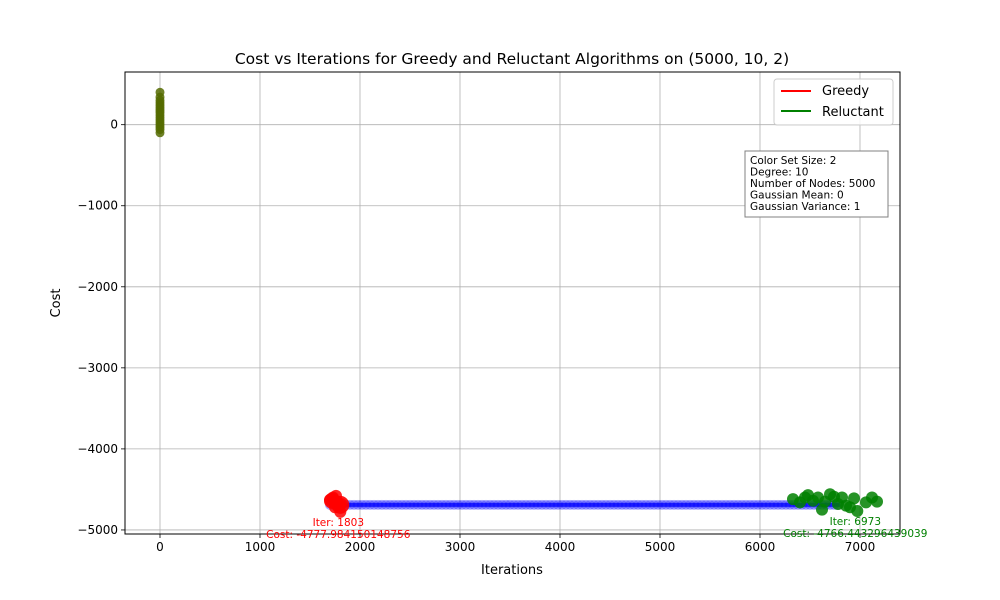 This screenshot has width=1000, height=600. What do you see at coordinates (160, 547) in the screenshot?
I see `x-tick-label: 0` at bounding box center [160, 547].